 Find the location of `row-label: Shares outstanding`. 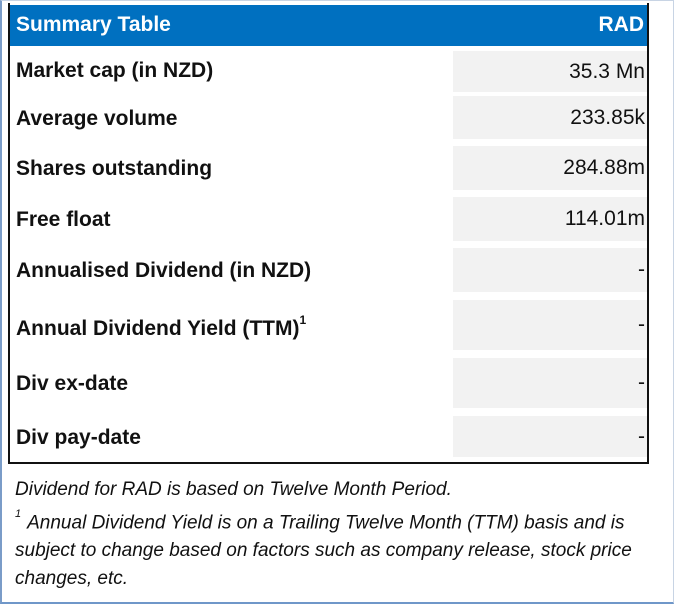

row-label: Shares outstanding is located at coordinates (114, 168).